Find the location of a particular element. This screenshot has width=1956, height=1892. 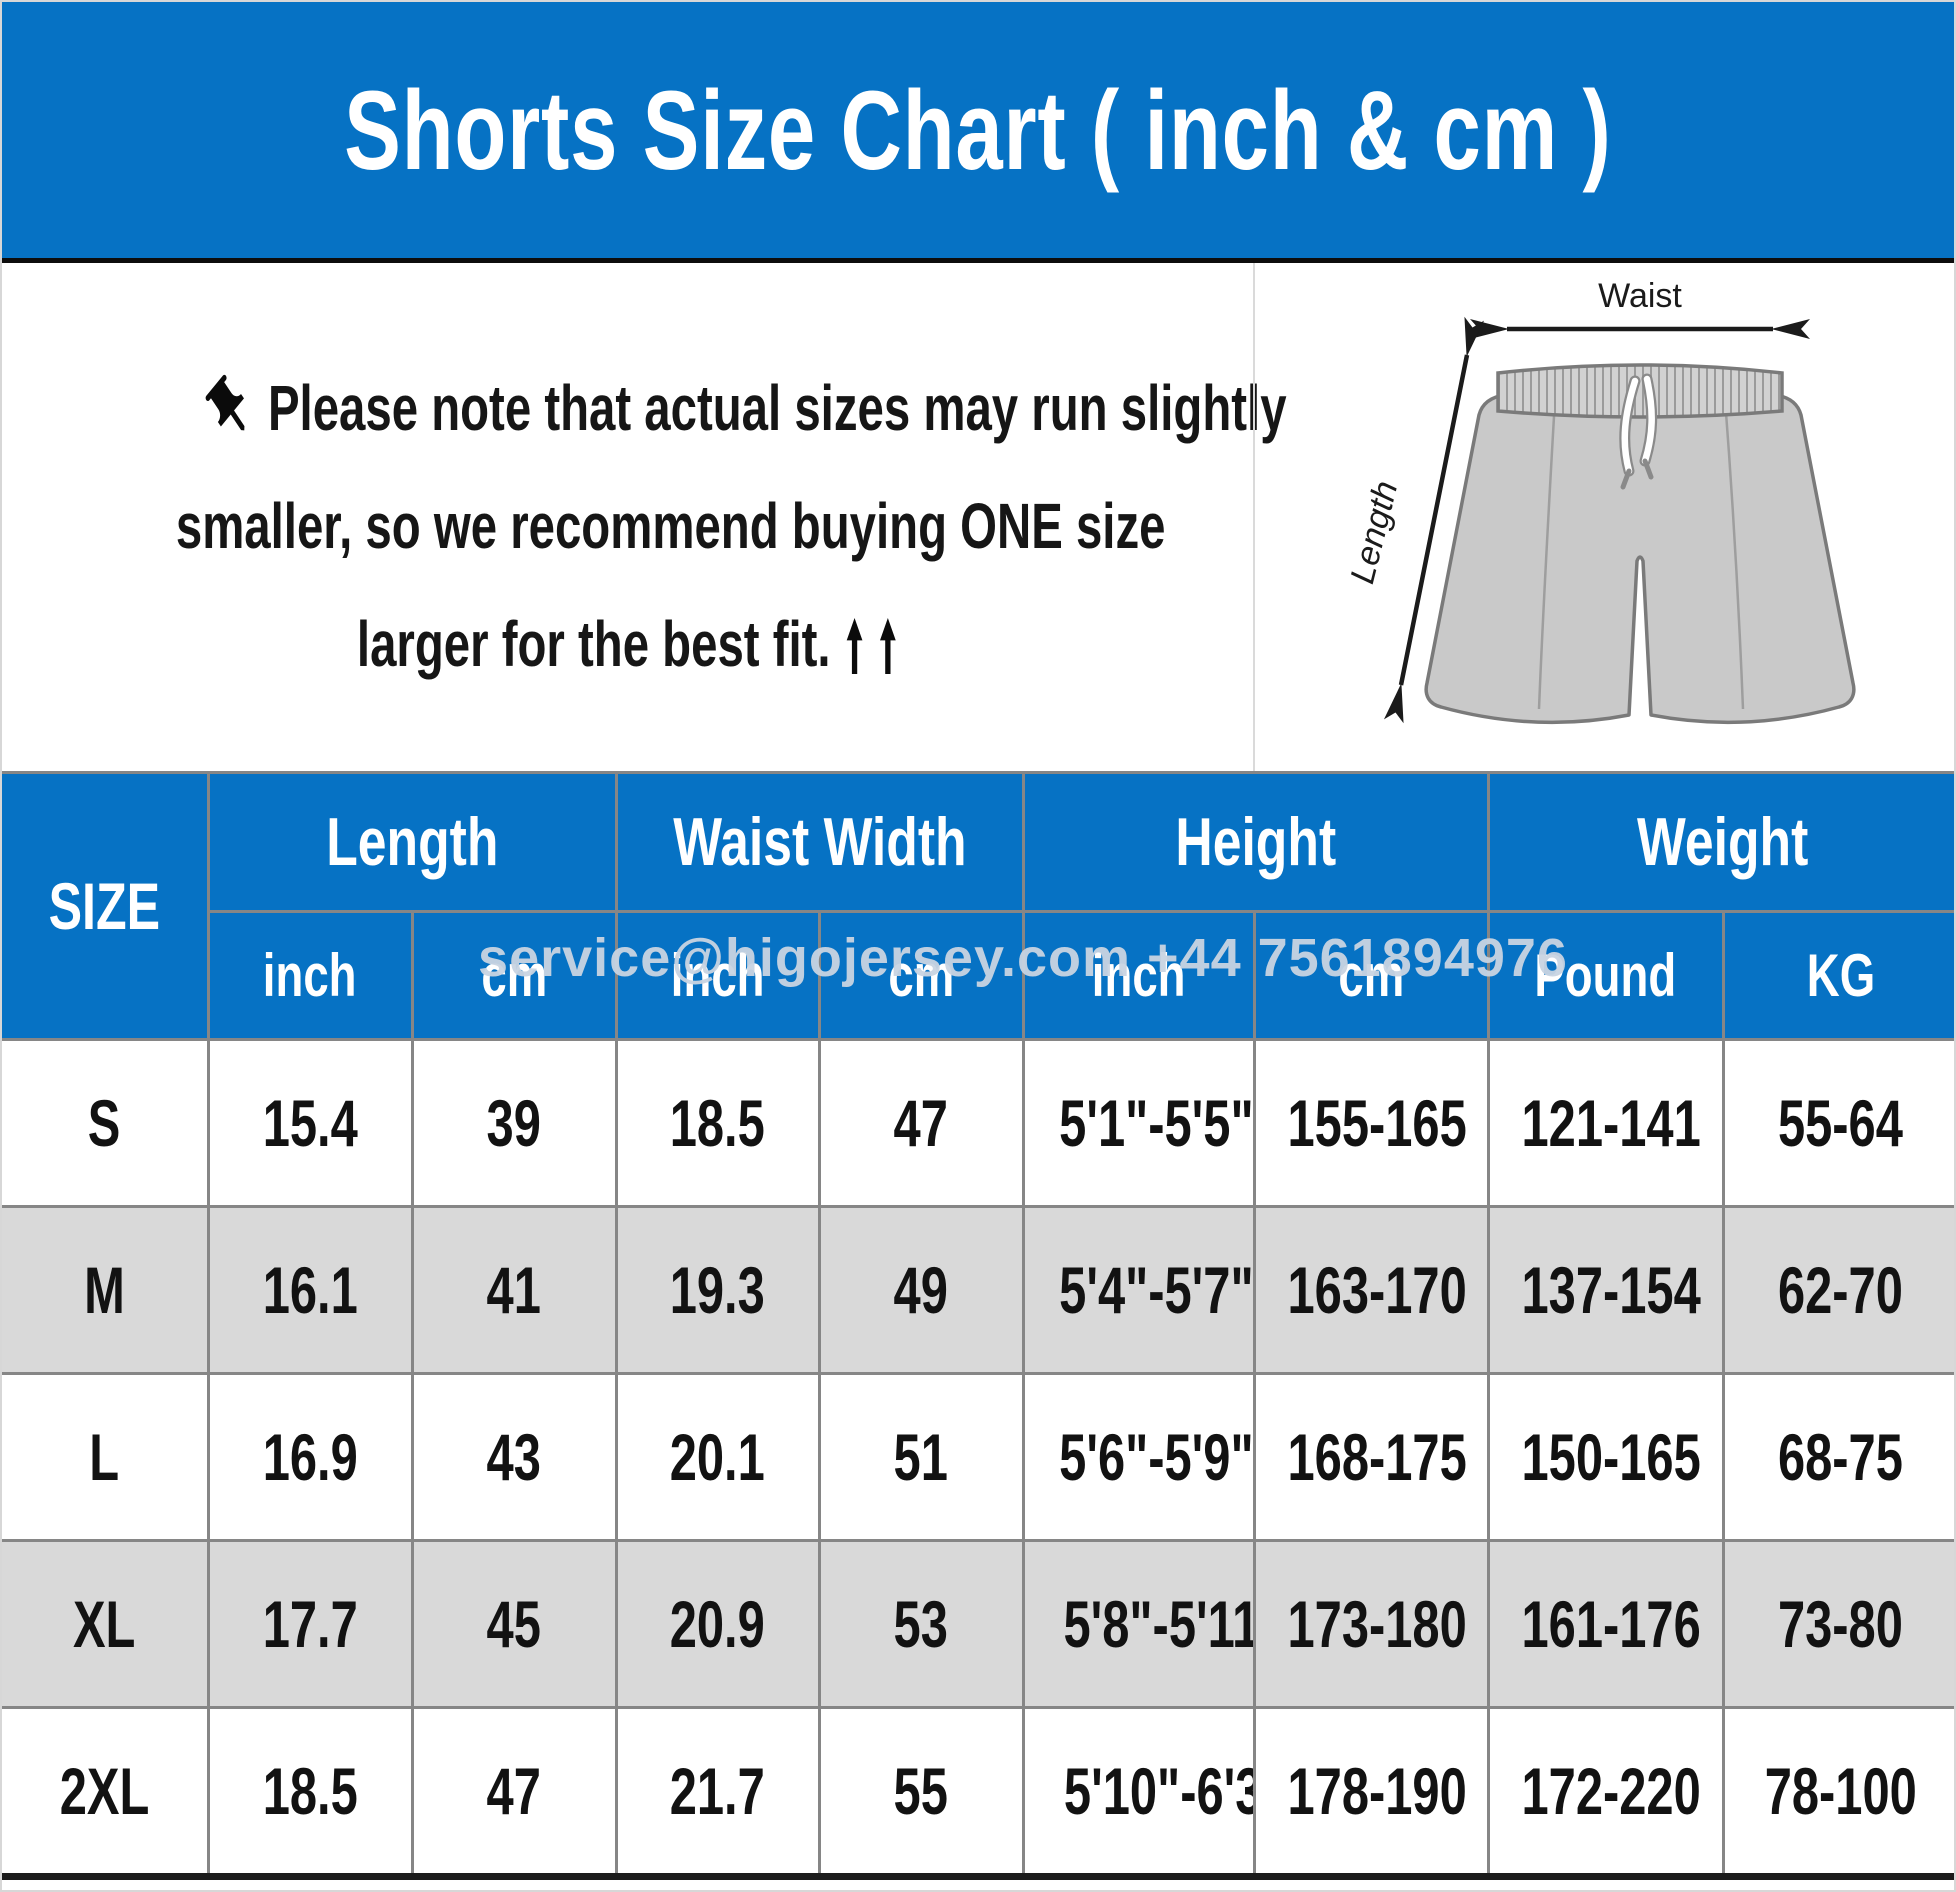

size-cell: M is located at coordinates (106, 1290).